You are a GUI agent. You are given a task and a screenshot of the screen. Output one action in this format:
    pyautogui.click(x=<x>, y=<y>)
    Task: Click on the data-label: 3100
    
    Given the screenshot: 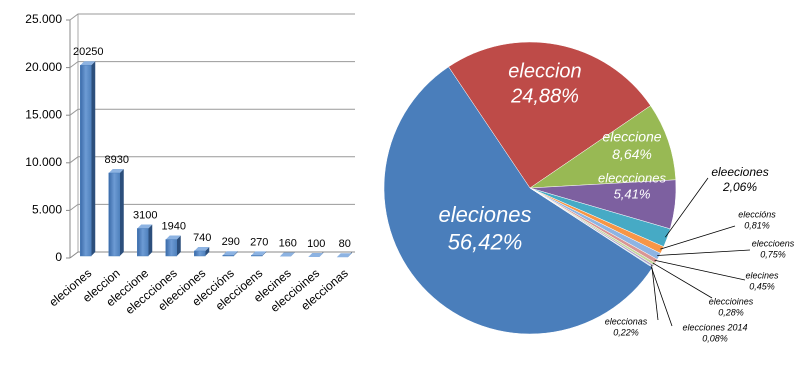 What is the action you would take?
    pyautogui.click(x=145, y=215)
    